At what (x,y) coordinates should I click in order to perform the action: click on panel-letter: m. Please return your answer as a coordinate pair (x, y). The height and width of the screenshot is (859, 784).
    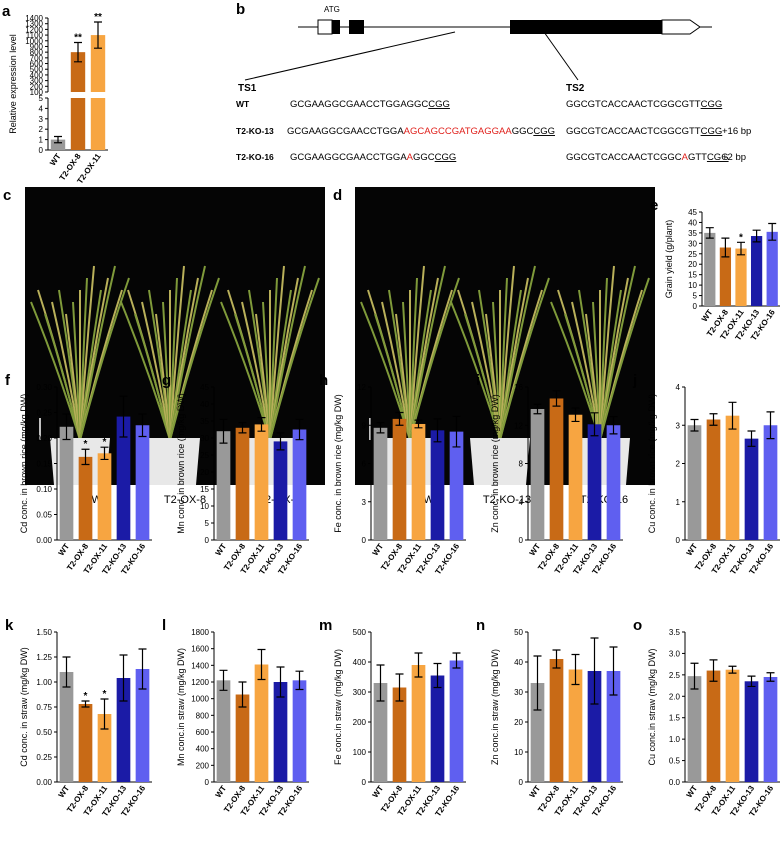
    Looking at the image, I should click on (325, 625).